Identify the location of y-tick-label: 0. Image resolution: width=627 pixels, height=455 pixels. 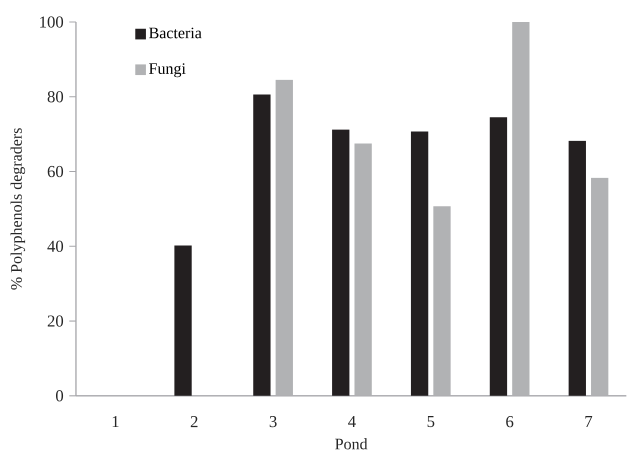
(60, 396).